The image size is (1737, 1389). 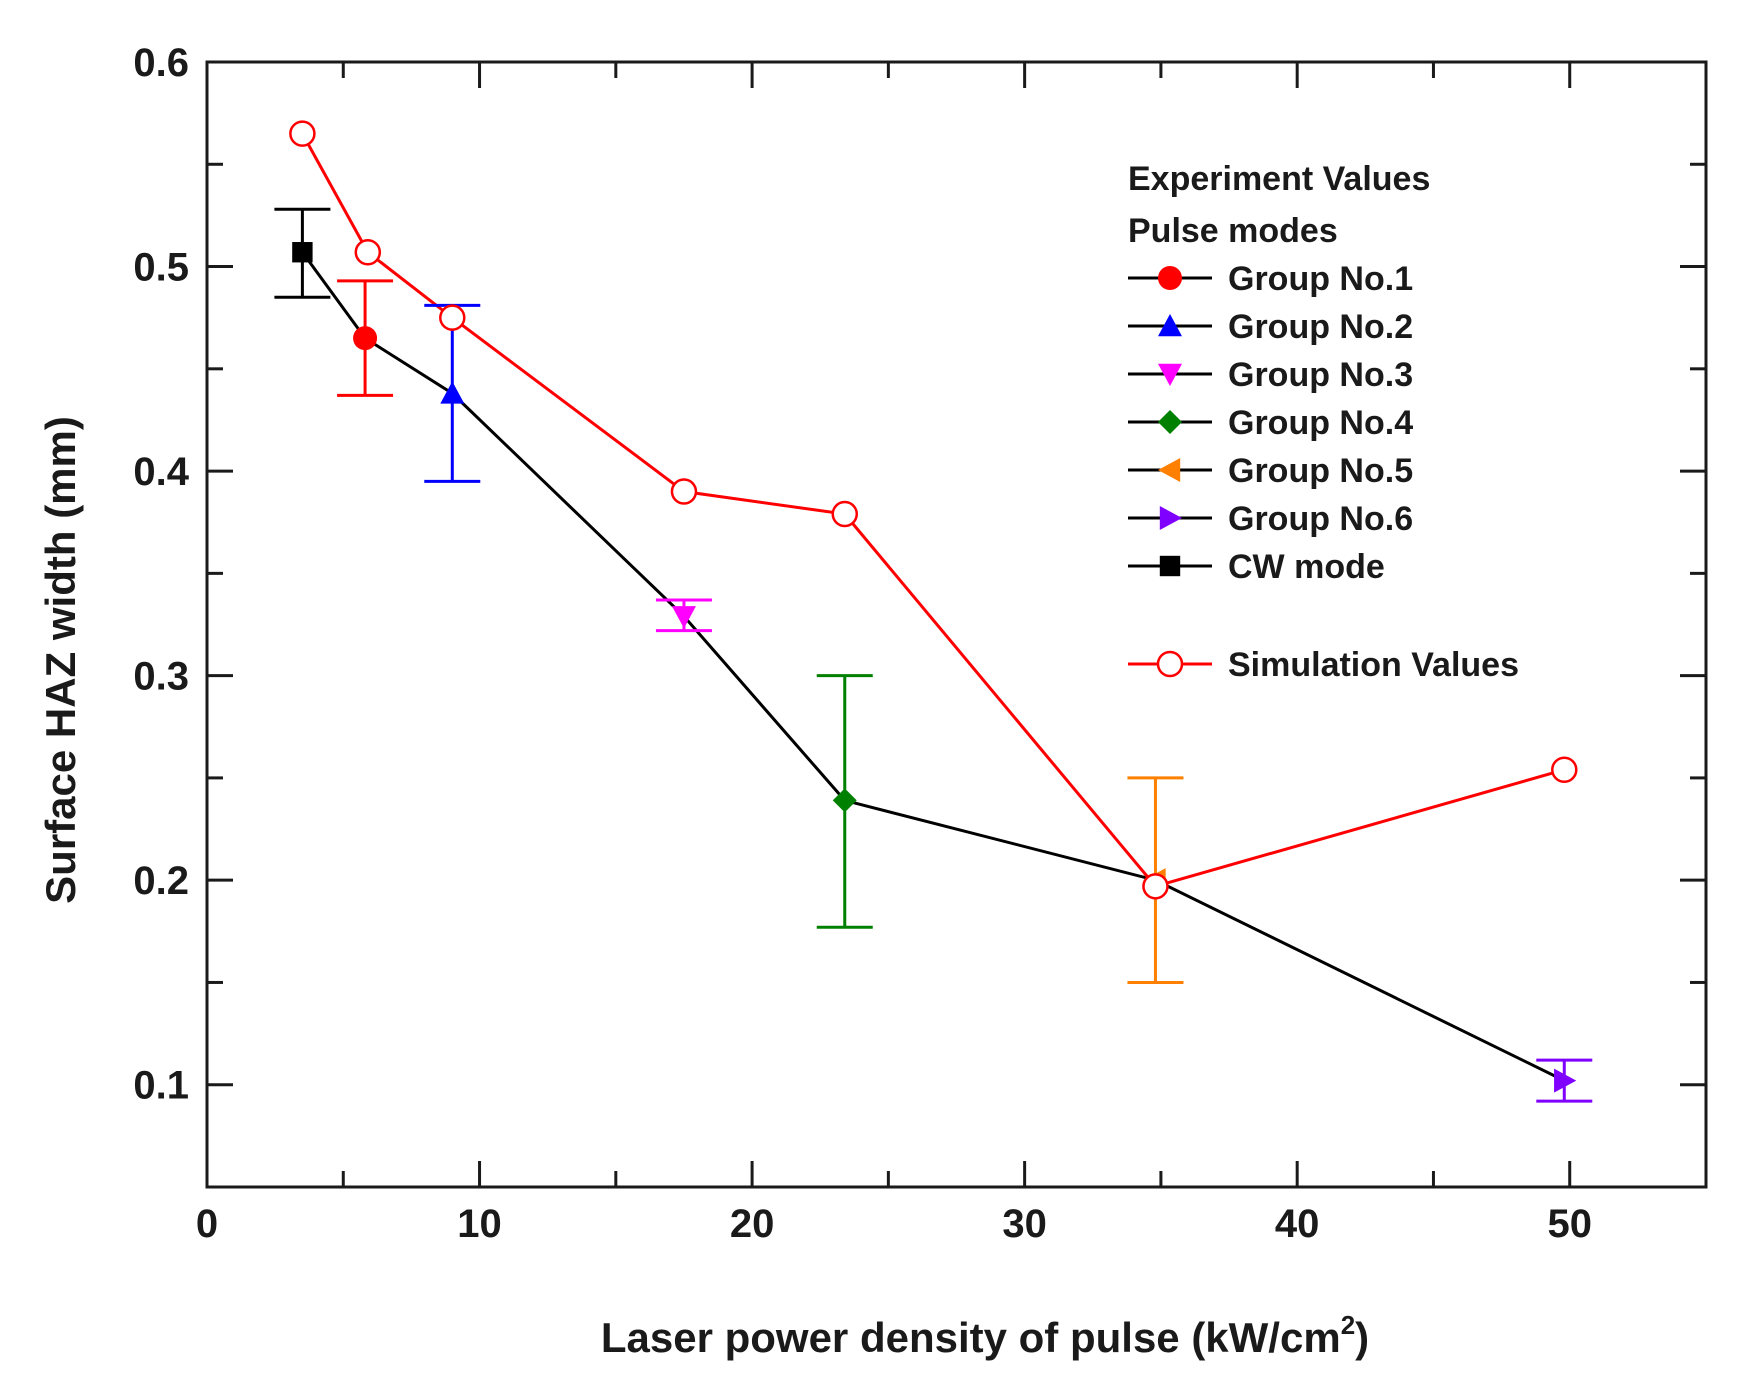 I want to click on y-tick-label: 0.5, so click(x=161, y=268).